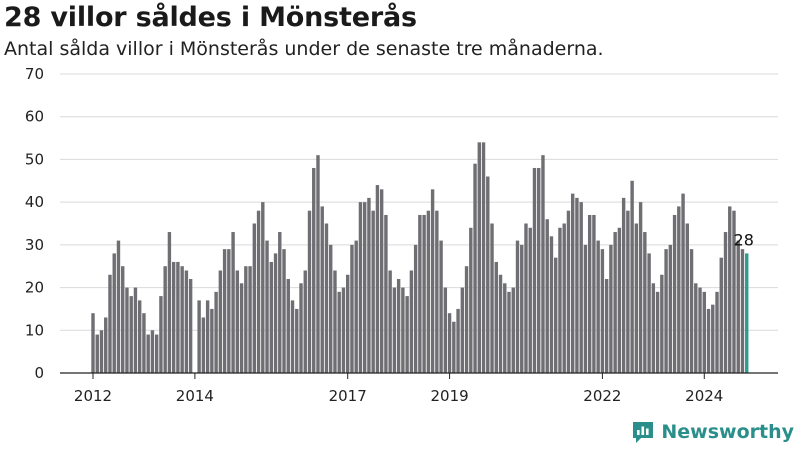 Image resolution: width=800 pixels, height=450 pixels. Describe the element at coordinates (34, 74) in the screenshot. I see `y-tick-label: 70` at that location.